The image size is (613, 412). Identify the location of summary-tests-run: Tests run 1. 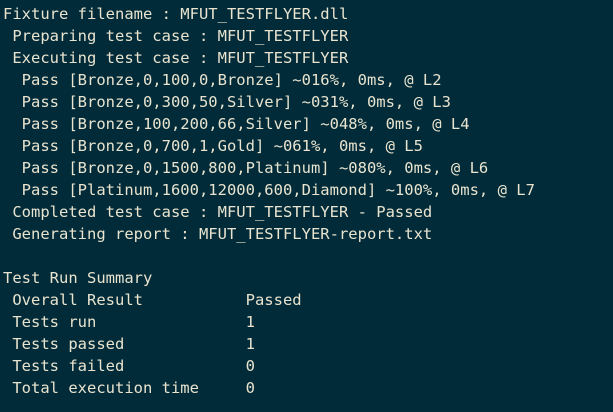
(129, 322).